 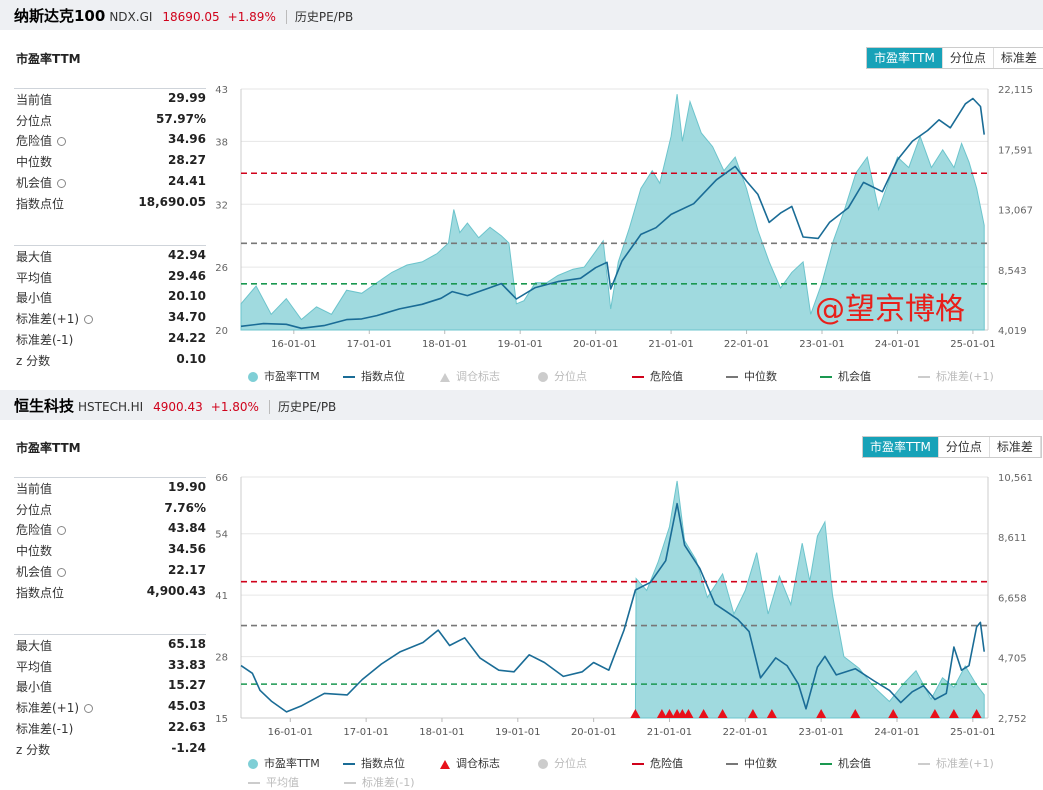 What do you see at coordinates (1012, 719) in the screenshot?
I see `y-right-tick-label: 2,752` at bounding box center [1012, 719].